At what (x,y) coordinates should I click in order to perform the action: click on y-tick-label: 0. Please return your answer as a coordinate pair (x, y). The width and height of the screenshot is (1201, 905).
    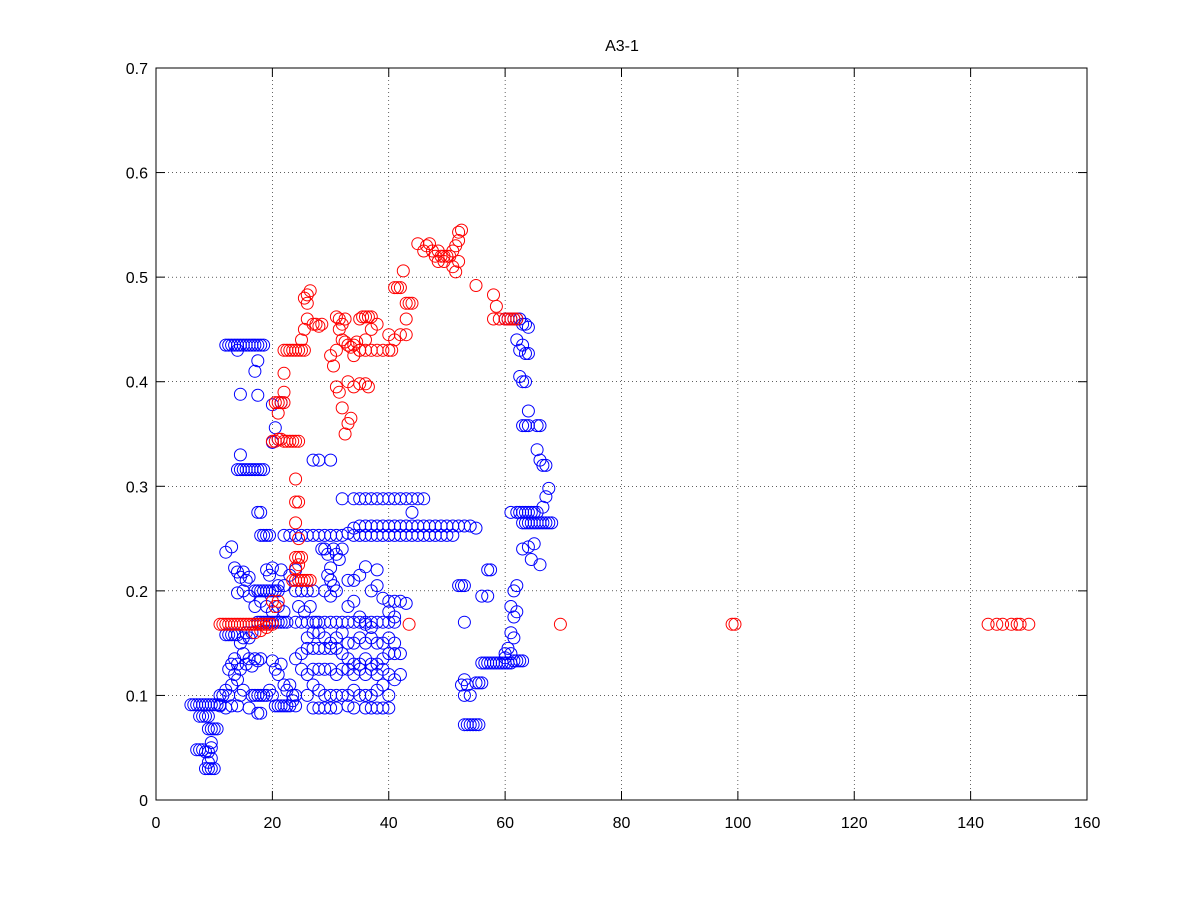
    Looking at the image, I should click on (143, 801).